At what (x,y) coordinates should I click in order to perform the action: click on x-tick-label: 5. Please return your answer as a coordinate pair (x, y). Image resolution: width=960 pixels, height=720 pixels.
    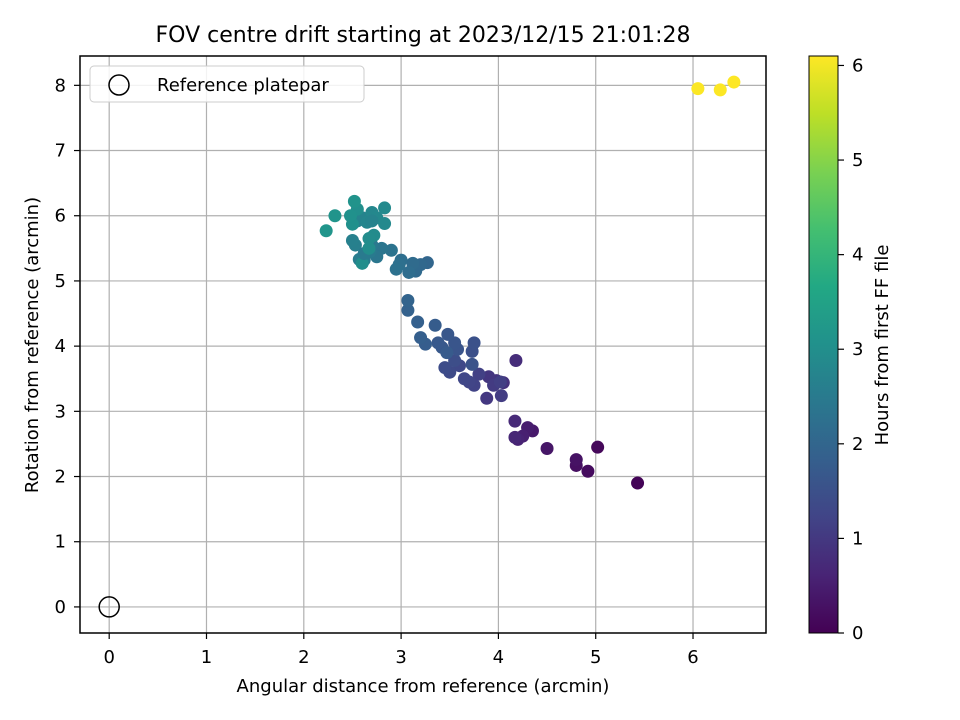
    Looking at the image, I should click on (595, 657).